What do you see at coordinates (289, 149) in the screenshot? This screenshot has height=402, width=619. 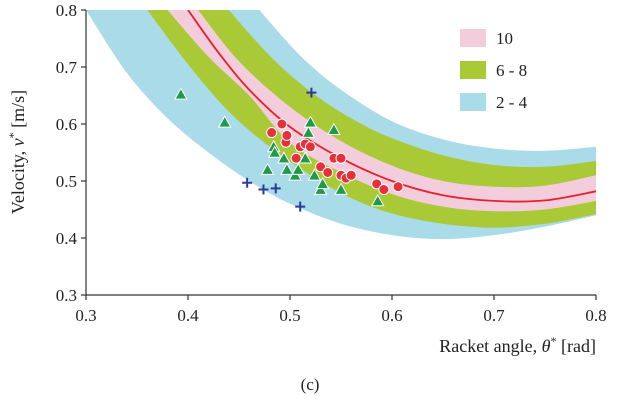 I see `data-points` at bounding box center [289, 149].